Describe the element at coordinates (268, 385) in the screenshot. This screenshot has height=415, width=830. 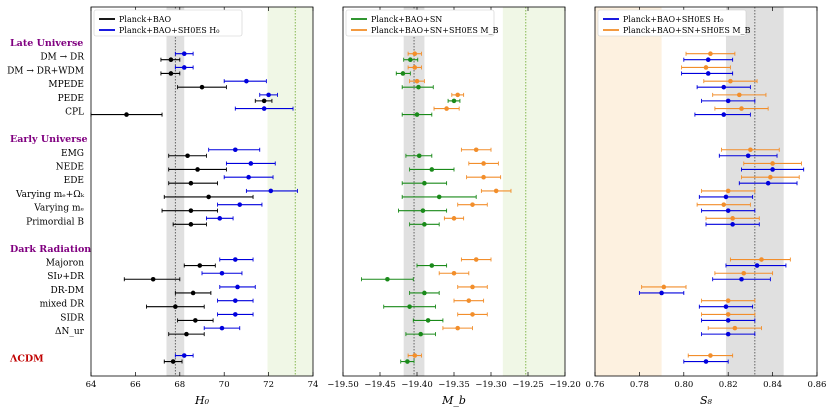
I see `x-tick-label: 72` at that location.